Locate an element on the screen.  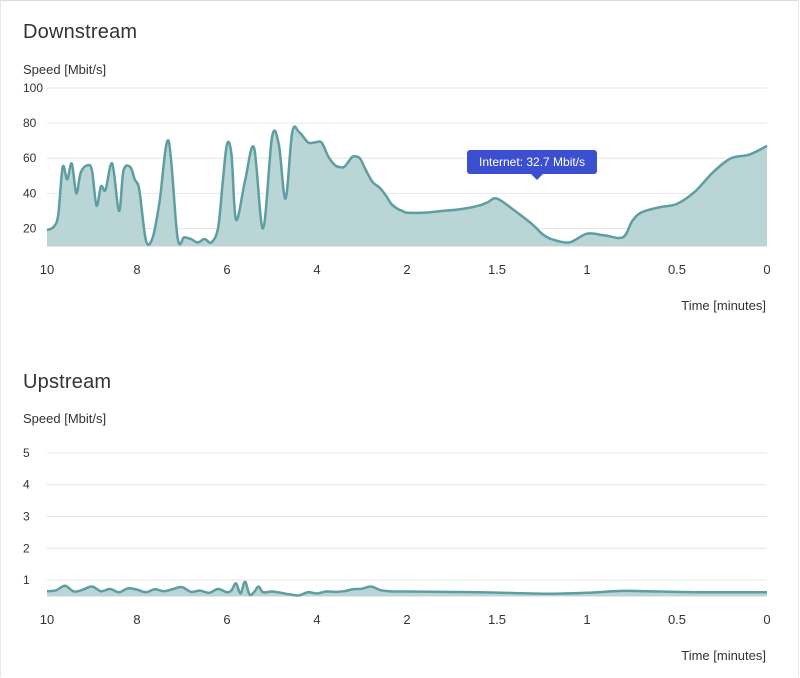
y-tick-label: 20 is located at coordinates (30, 228).